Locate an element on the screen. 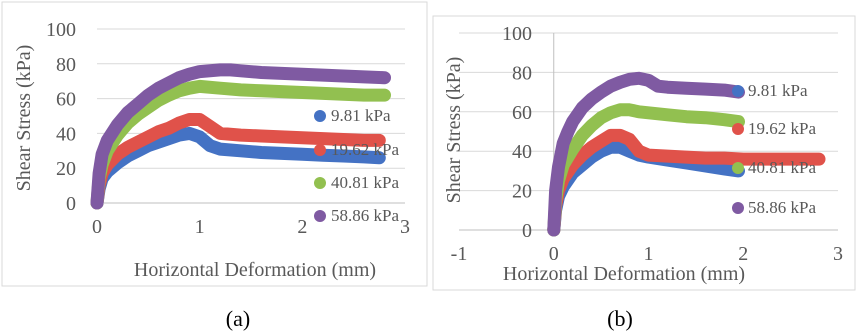 This screenshot has height=335, width=858. panel-a-caption: (a) is located at coordinates (238, 318).